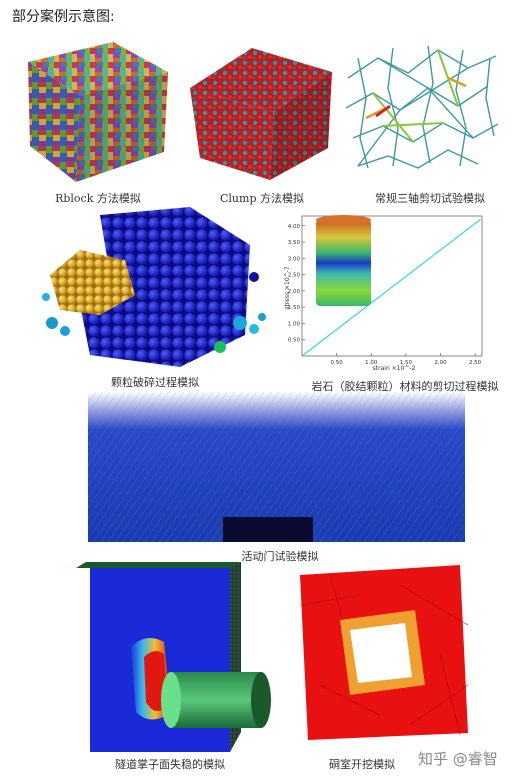 The image size is (530, 778). Describe the element at coordinates (440, 363) in the screenshot. I see `x-tick-label: 2.00` at that location.